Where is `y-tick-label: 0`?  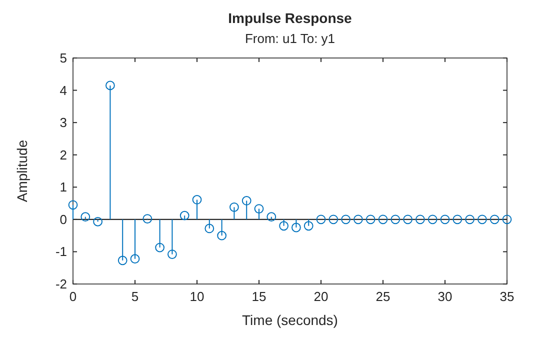 y-tick-label: 0 is located at coordinates (63, 219).